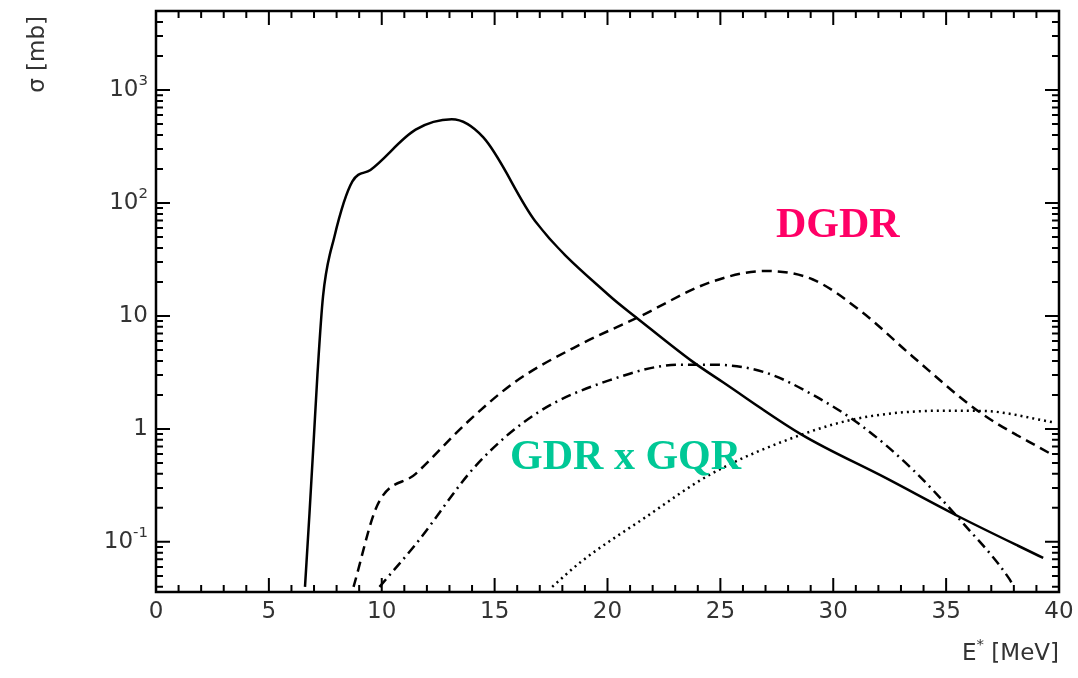  What do you see at coordinates (833, 609) in the screenshot?
I see `x-tick-label: 30` at bounding box center [833, 609].